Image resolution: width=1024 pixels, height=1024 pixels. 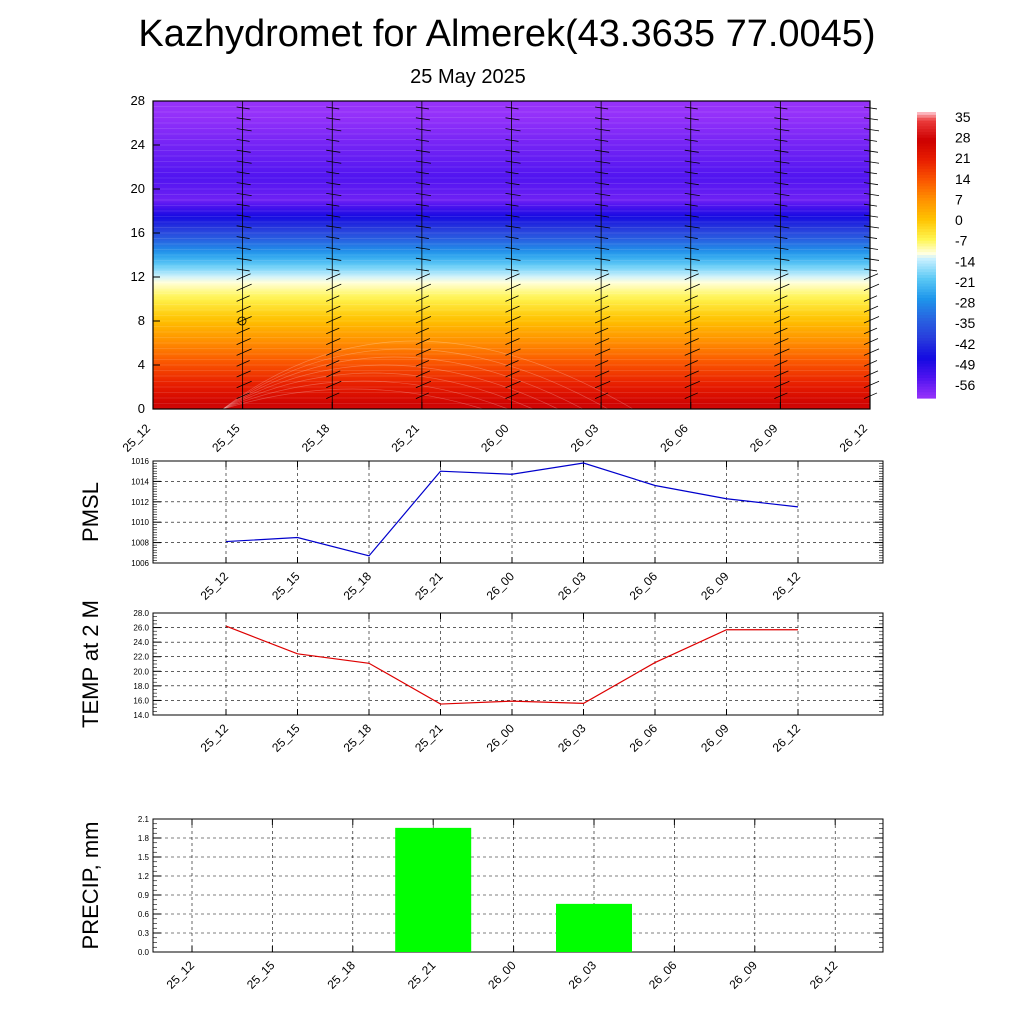 I want to click on x-tick-label: 25_15, so click(x=286, y=738).